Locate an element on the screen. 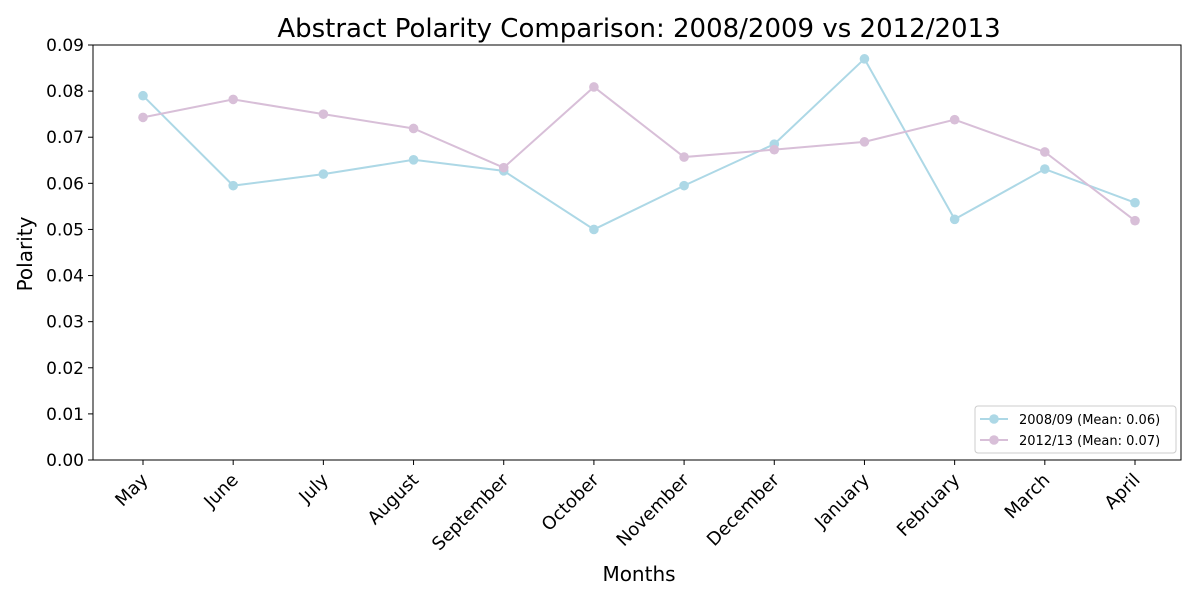 The width and height of the screenshot is (1200, 604). y-tick-label: 0.02 is located at coordinates (65, 369).